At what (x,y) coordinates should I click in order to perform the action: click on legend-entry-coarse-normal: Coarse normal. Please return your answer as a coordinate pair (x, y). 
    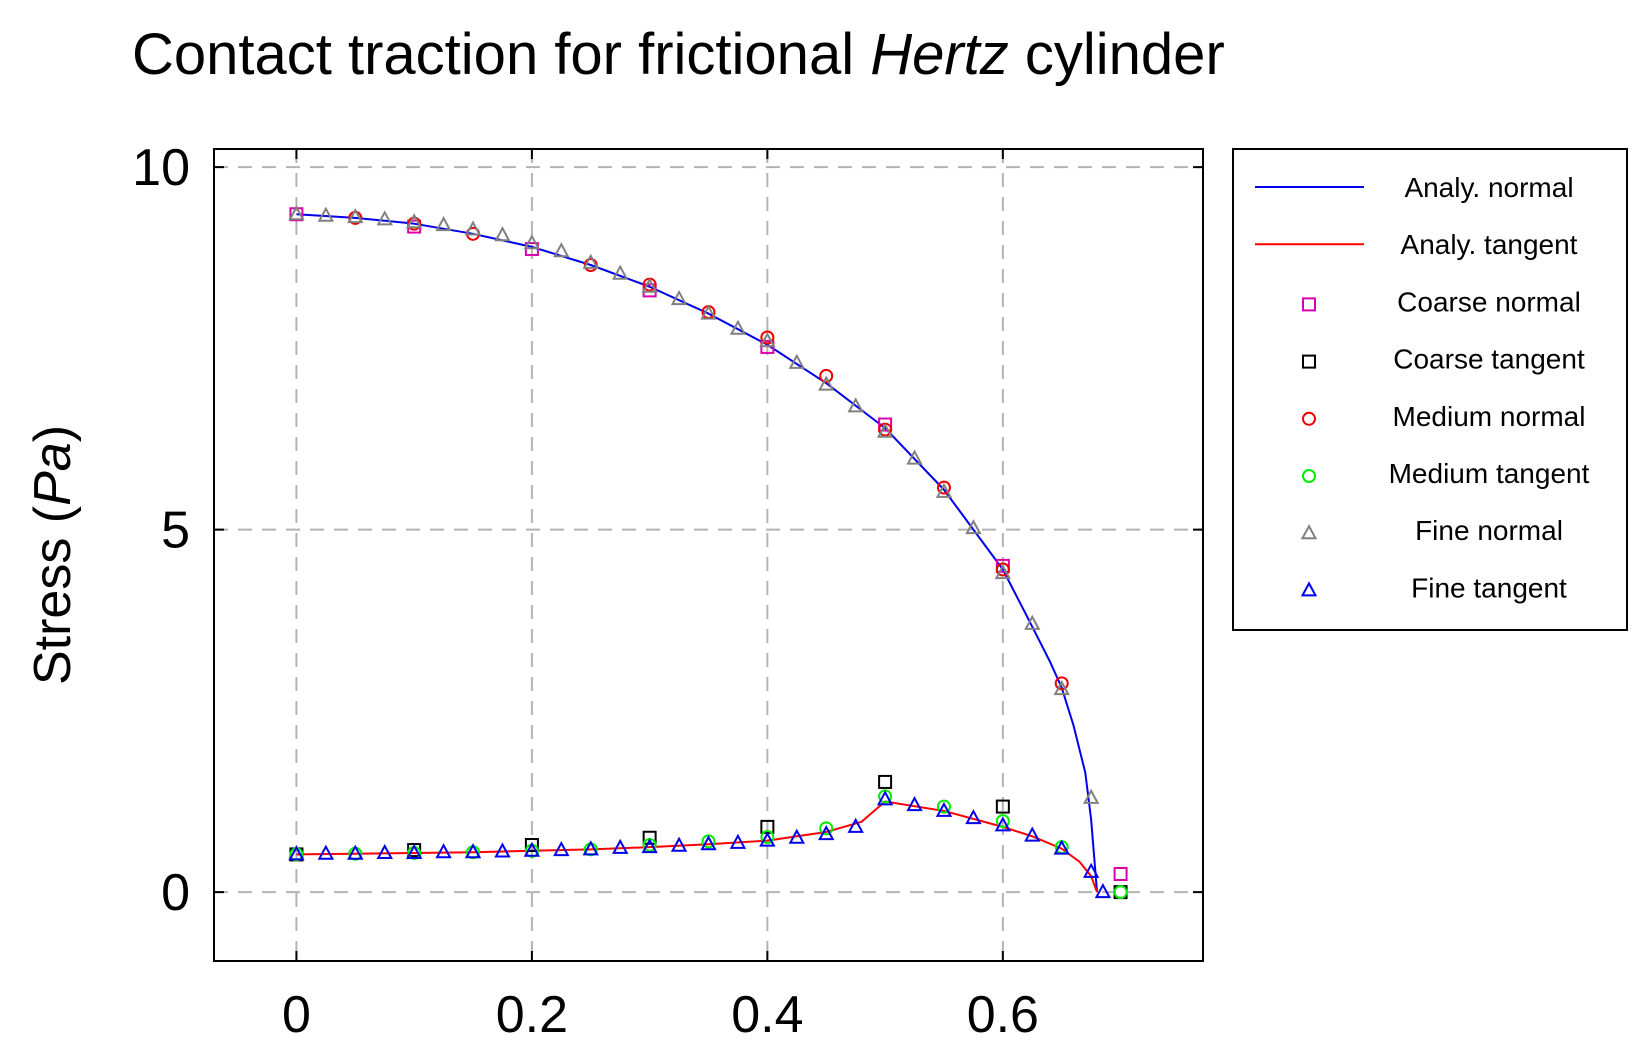
    Looking at the image, I should click on (1441, 301).